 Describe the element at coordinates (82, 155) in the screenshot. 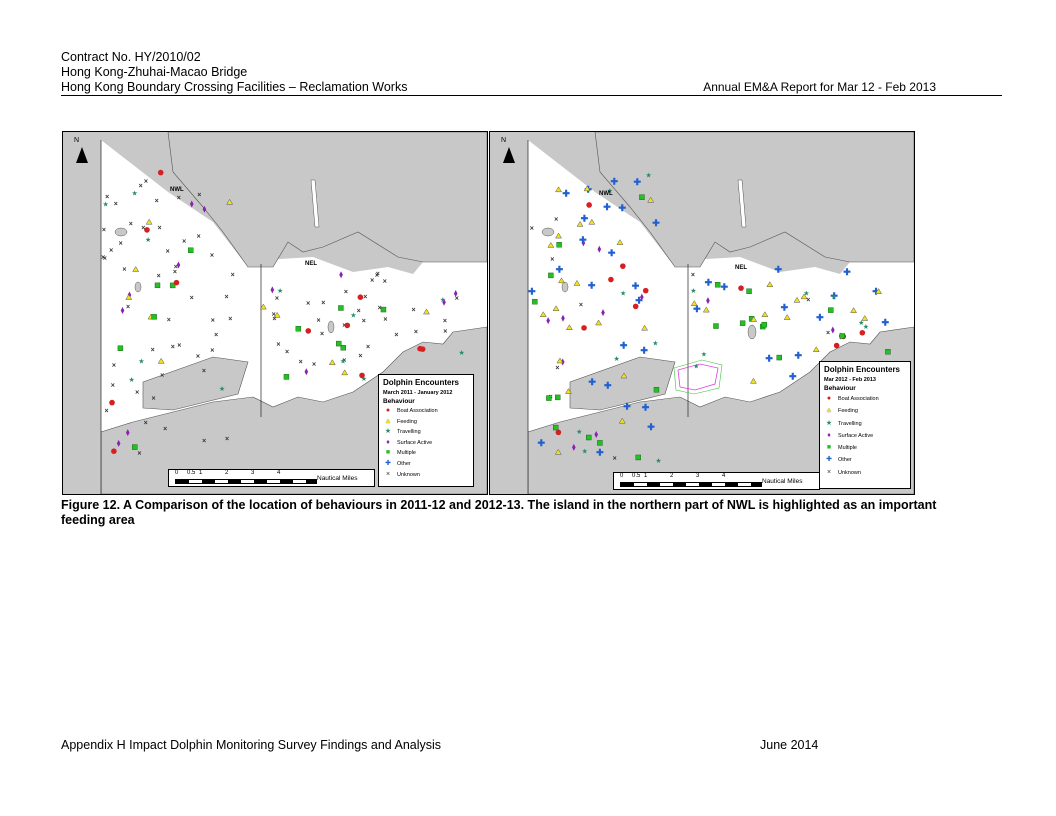

I see `north-arrow-icon` at that location.